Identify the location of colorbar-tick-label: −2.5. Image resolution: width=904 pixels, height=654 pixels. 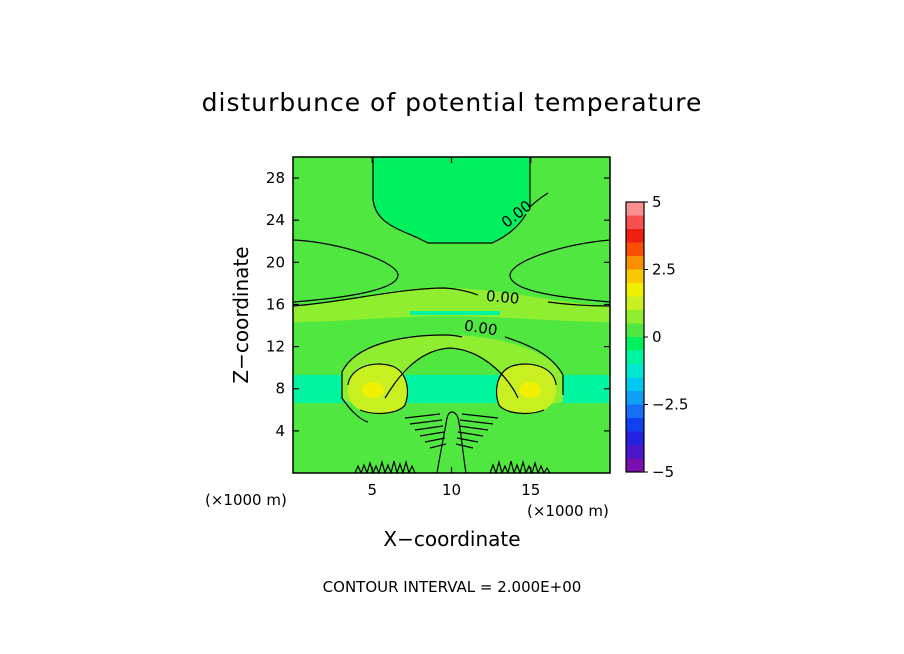
(670, 405).